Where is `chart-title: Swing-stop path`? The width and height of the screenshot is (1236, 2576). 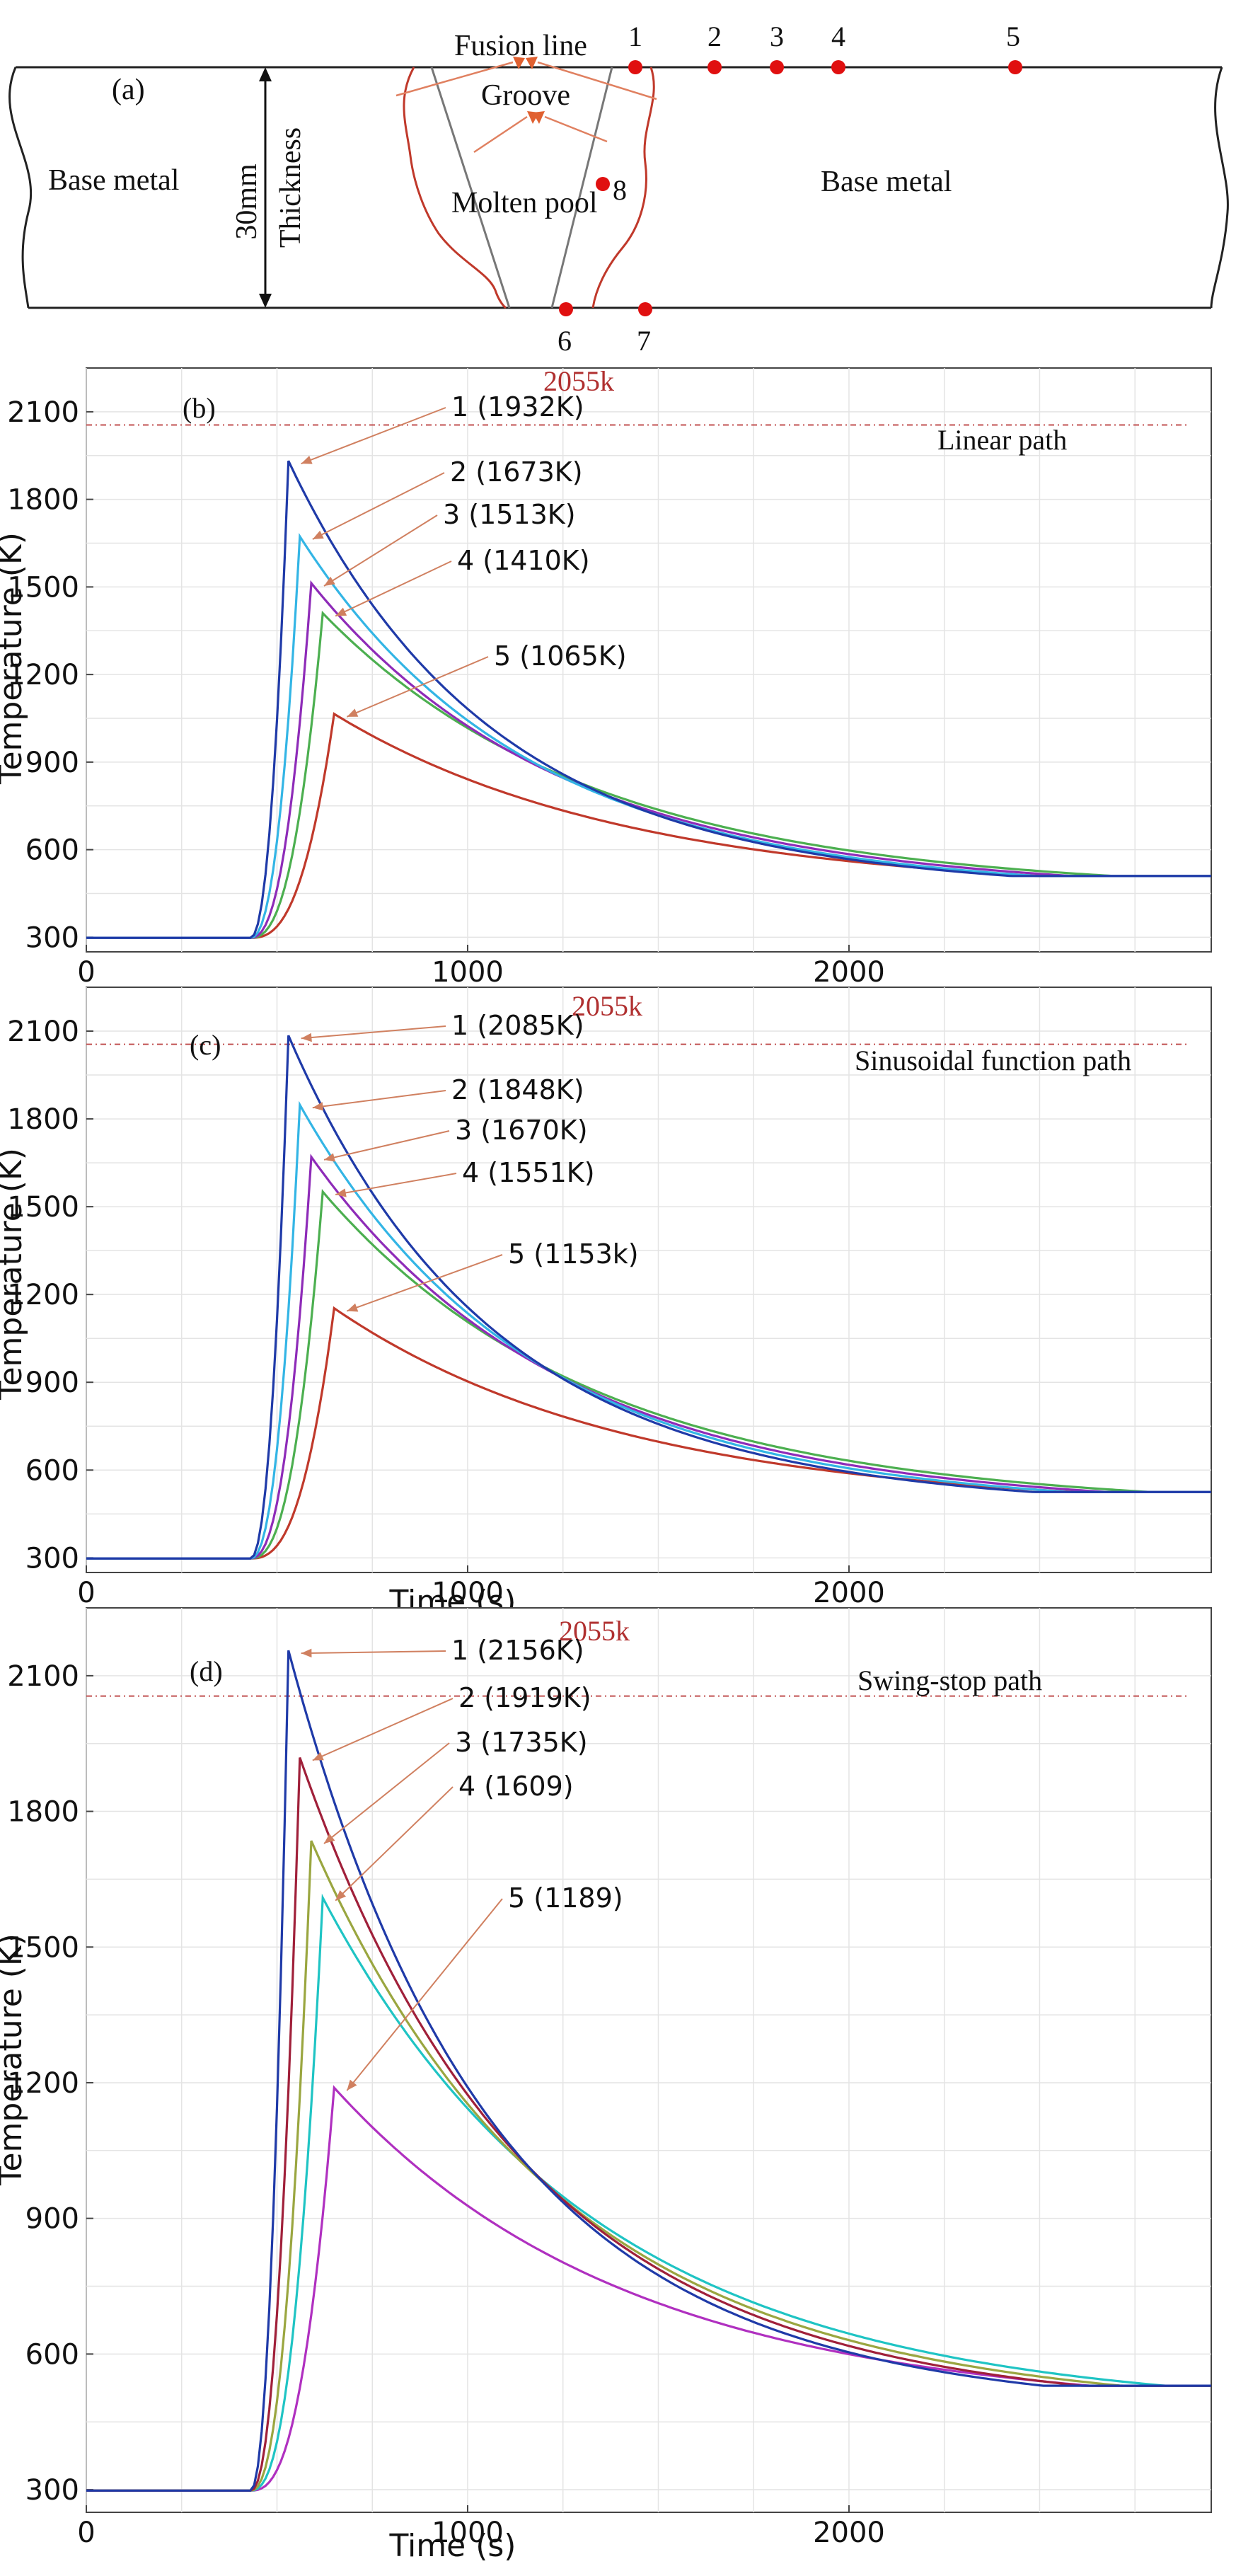 chart-title: Swing-stop path is located at coordinates (949, 1680).